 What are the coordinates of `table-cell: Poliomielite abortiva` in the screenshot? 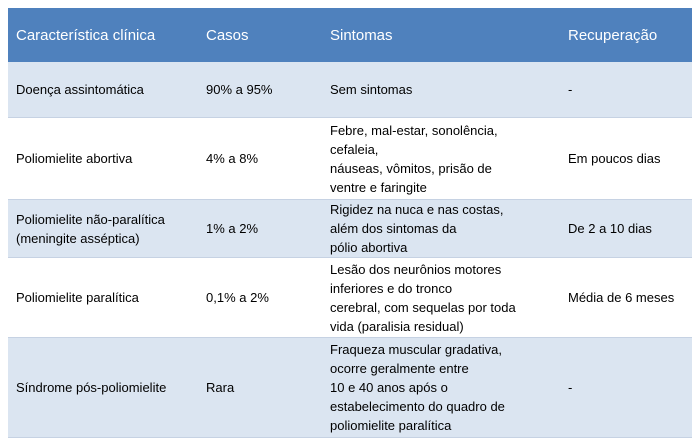 It's located at (74, 158).